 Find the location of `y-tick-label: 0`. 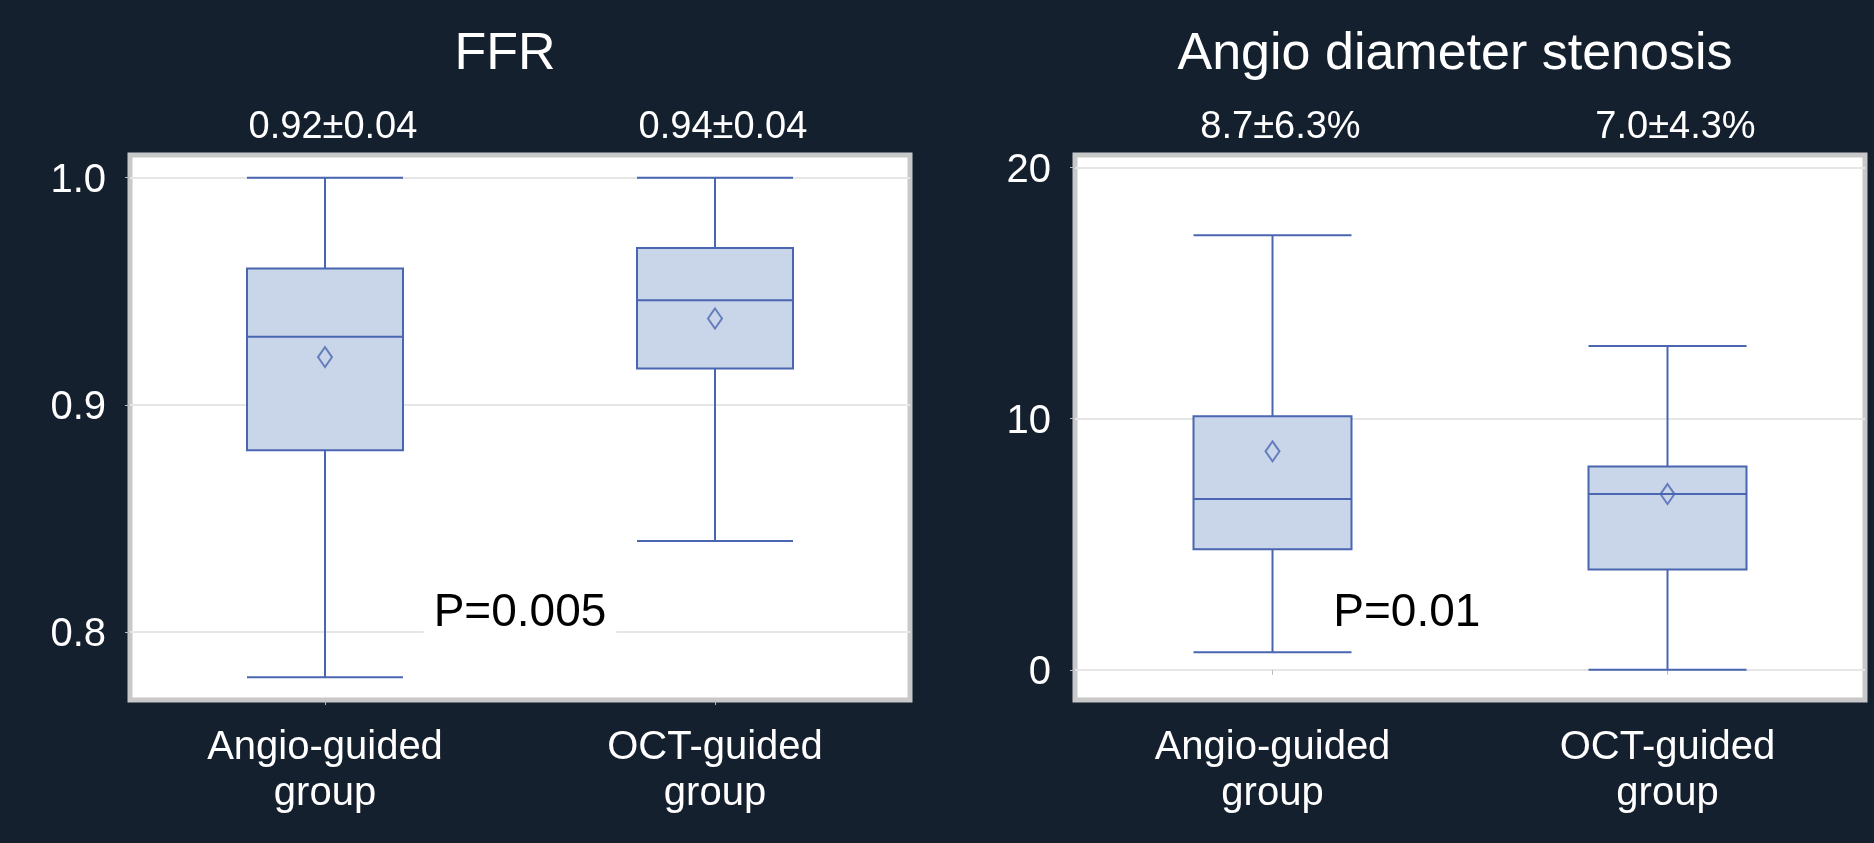

y-tick-label: 0 is located at coordinates (1039, 669).